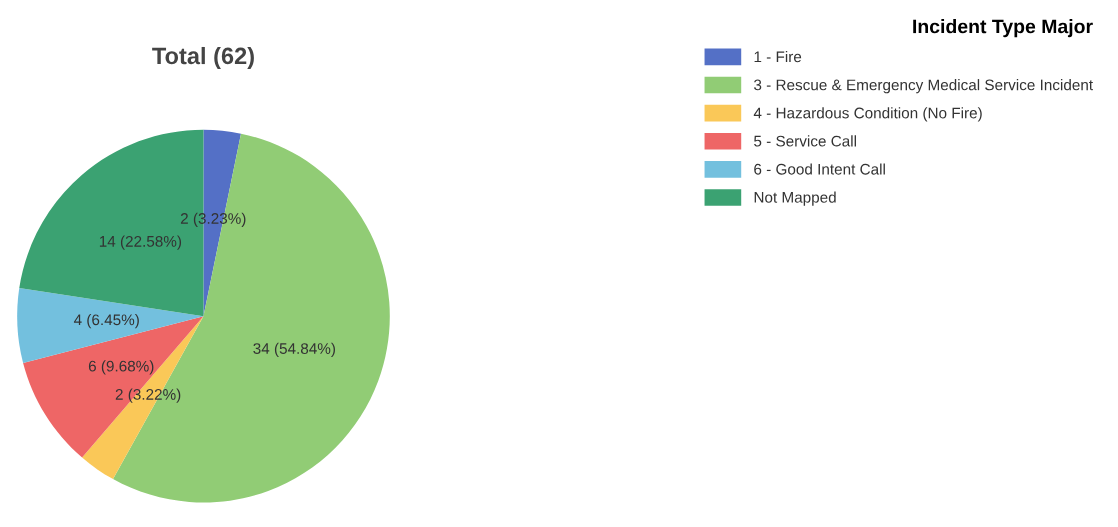  What do you see at coordinates (819, 169) in the screenshot?
I see `legend-label: 6 - Good Intent Call` at bounding box center [819, 169].